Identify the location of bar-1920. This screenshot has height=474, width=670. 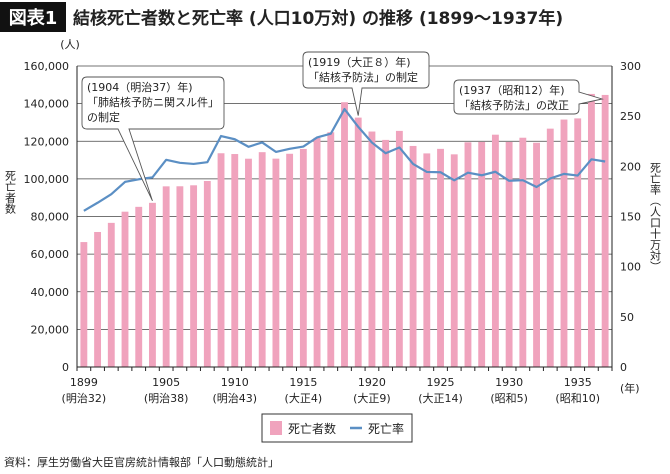
(372, 249).